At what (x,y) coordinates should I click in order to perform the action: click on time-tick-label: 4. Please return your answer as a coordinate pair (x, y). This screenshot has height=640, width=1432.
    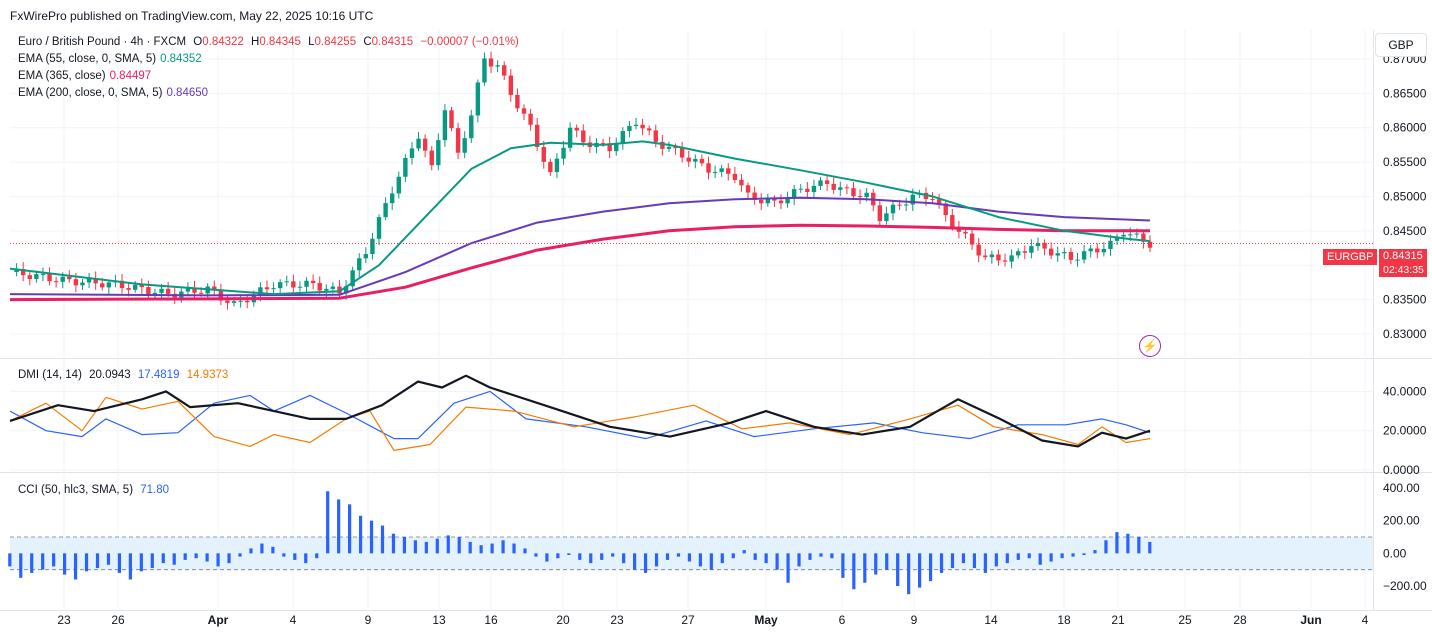
    Looking at the image, I should click on (1365, 620).